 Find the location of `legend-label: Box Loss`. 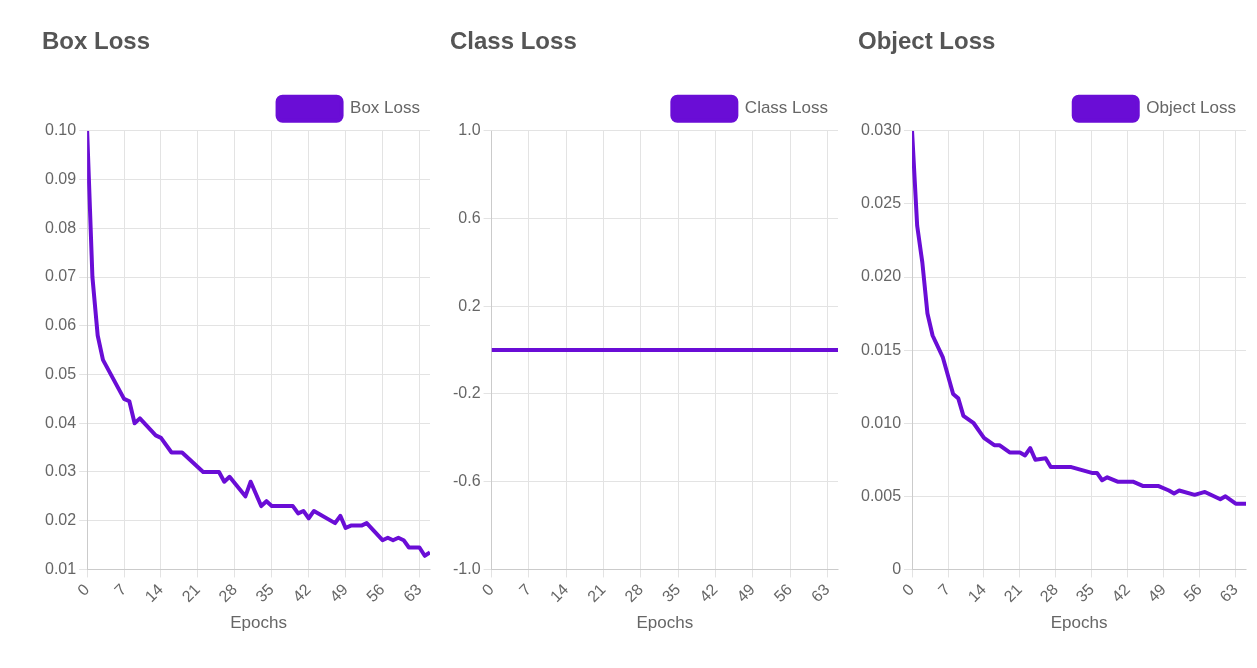

legend-label: Box Loss is located at coordinates (385, 108).